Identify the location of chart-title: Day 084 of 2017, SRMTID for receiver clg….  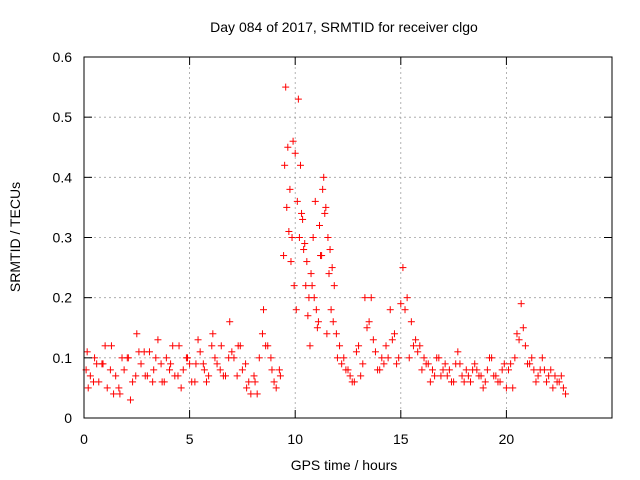
(344, 27).